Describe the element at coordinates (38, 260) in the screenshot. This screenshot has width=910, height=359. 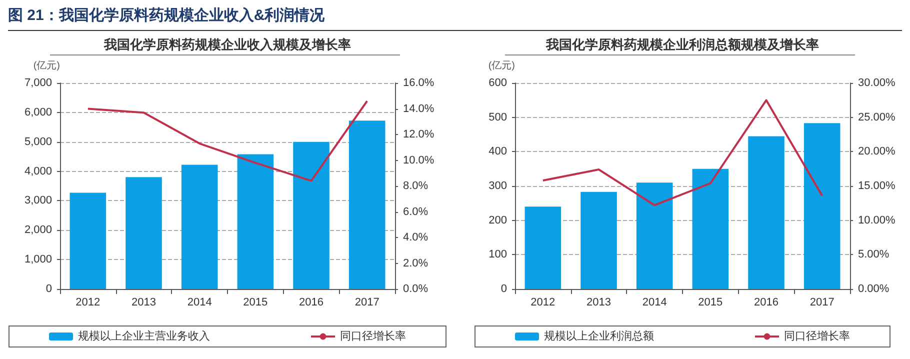
I see `y-tick-label: 1,000` at that location.